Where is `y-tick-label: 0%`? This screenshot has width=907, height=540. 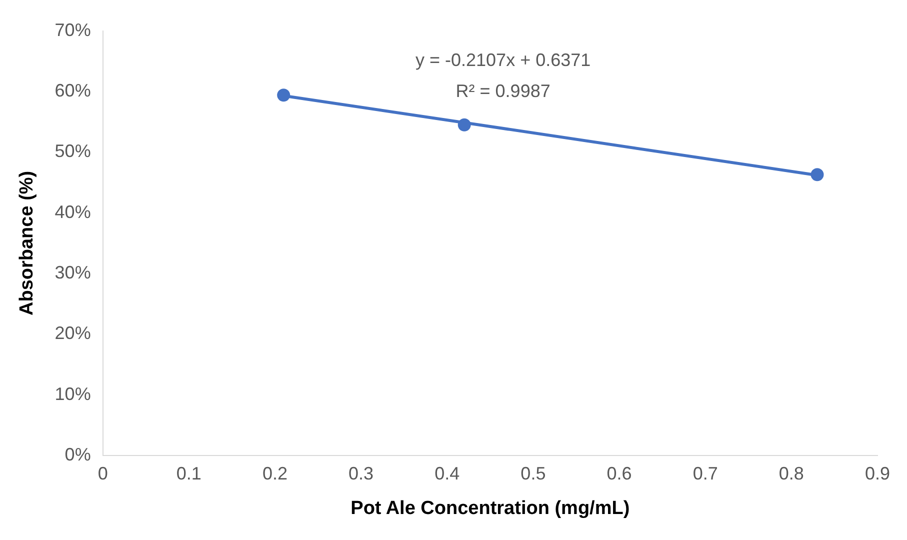
y-tick-label: 0% is located at coordinates (77, 454).